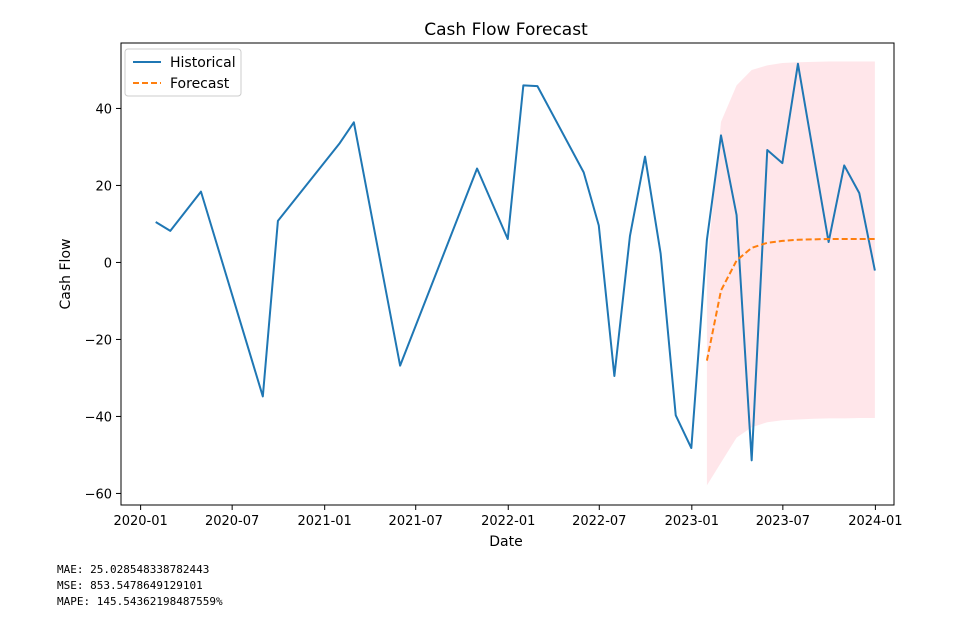 The image size is (959, 637). What do you see at coordinates (130, 585) in the screenshot?
I see `mse-text: MSE: 853.5478649129101` at bounding box center [130, 585].